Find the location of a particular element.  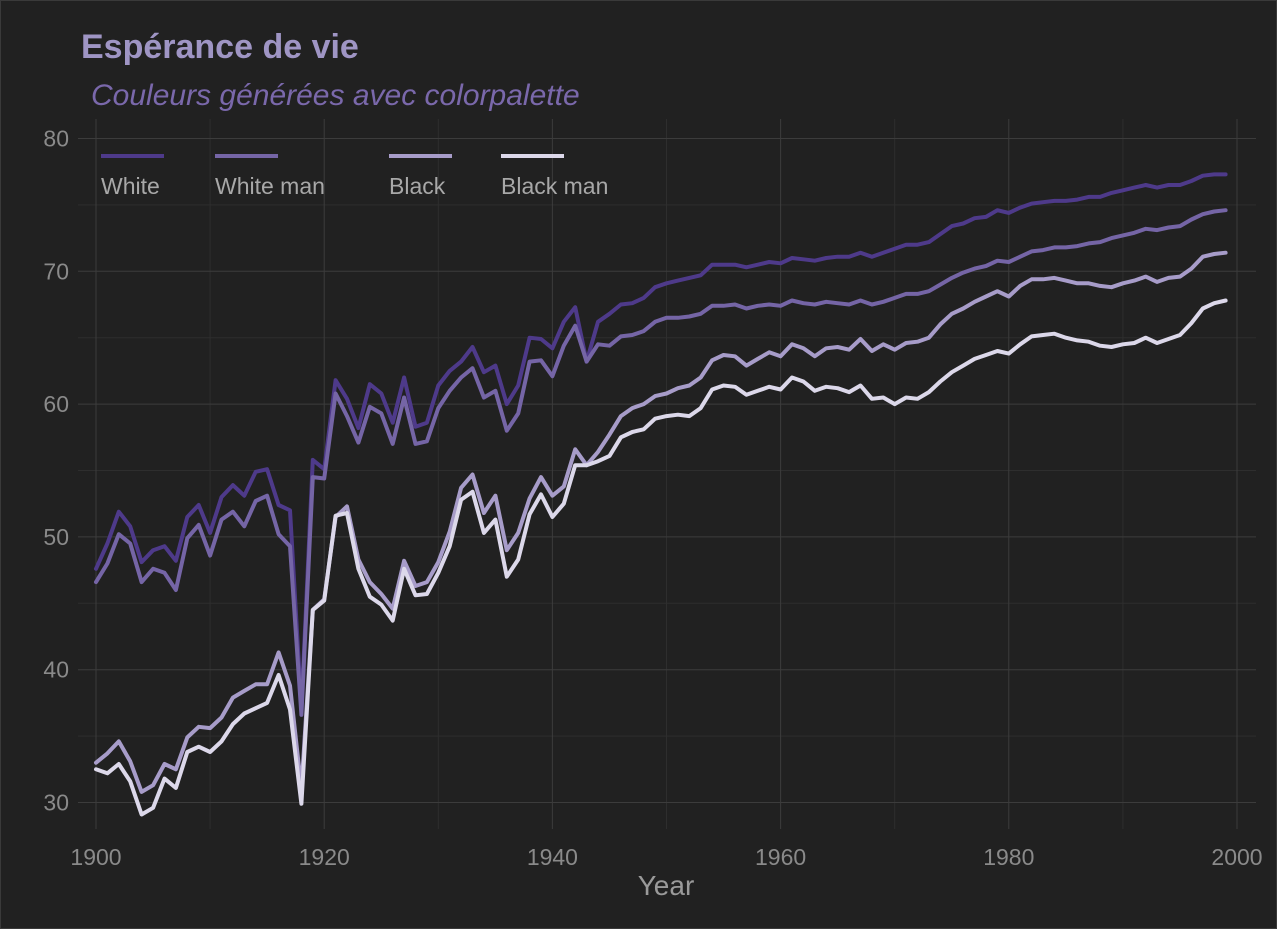

x-tick-label: 1980 is located at coordinates (1008, 857).